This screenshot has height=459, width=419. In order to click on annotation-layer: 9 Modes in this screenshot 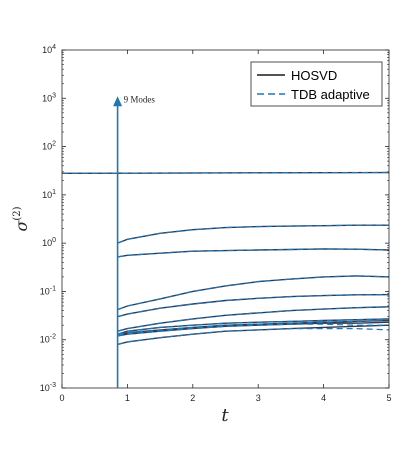, I will do `click(134, 241)`.